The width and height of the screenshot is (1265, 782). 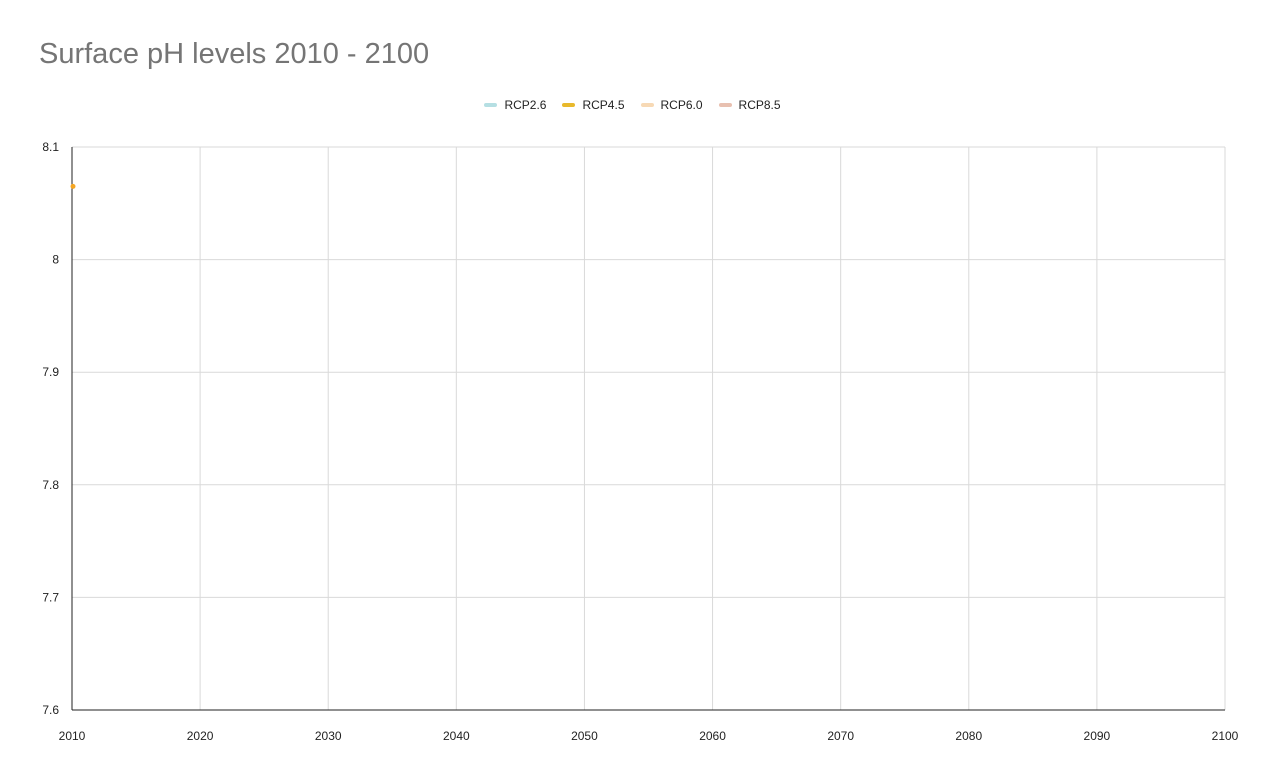 What do you see at coordinates (200, 736) in the screenshot?
I see `x-tick-label: 2020` at bounding box center [200, 736].